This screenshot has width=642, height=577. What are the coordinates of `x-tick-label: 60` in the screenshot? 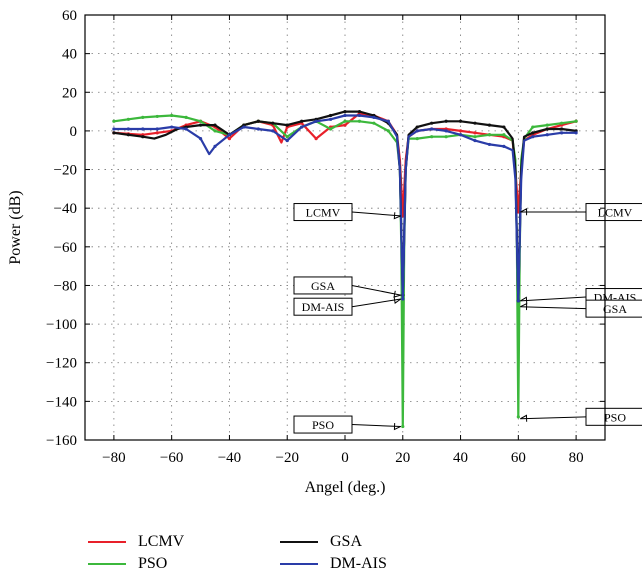 It's located at (518, 458).